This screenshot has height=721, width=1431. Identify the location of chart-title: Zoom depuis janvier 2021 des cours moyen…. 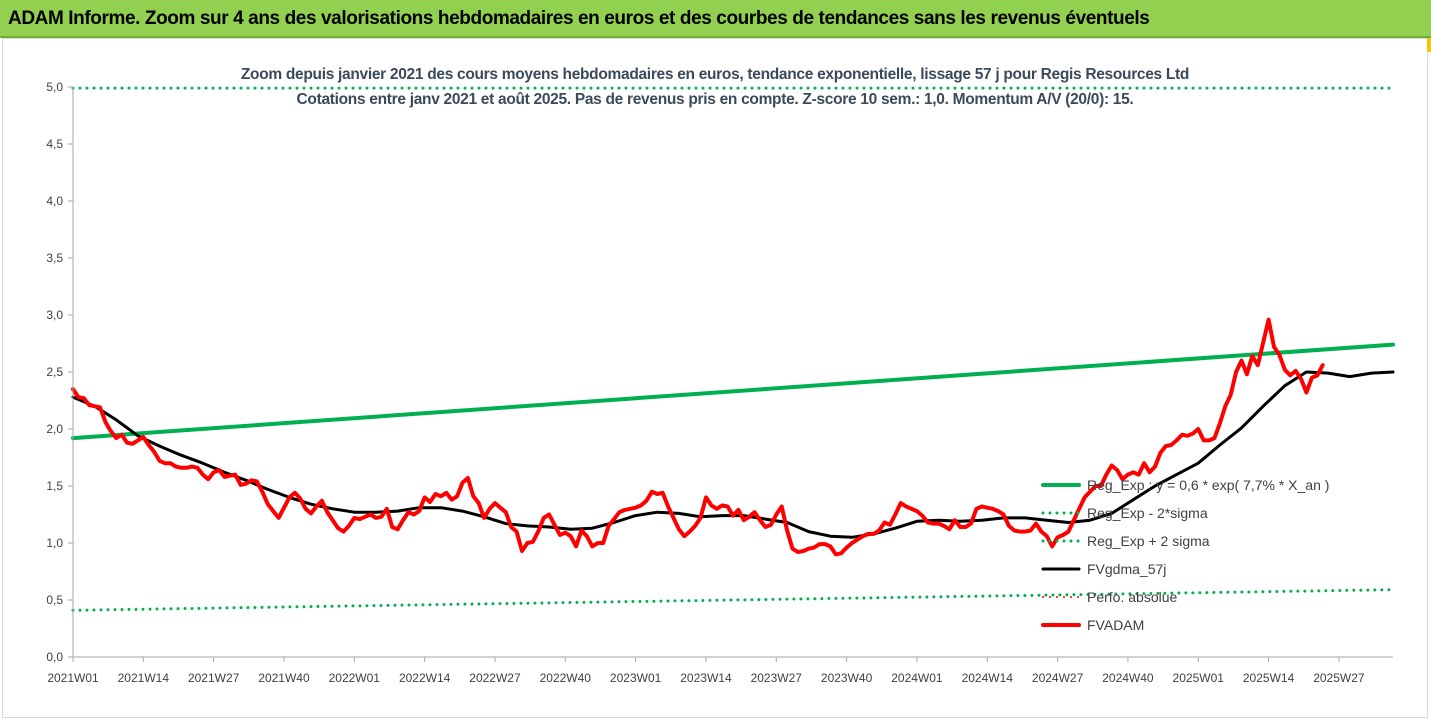
(715, 74).